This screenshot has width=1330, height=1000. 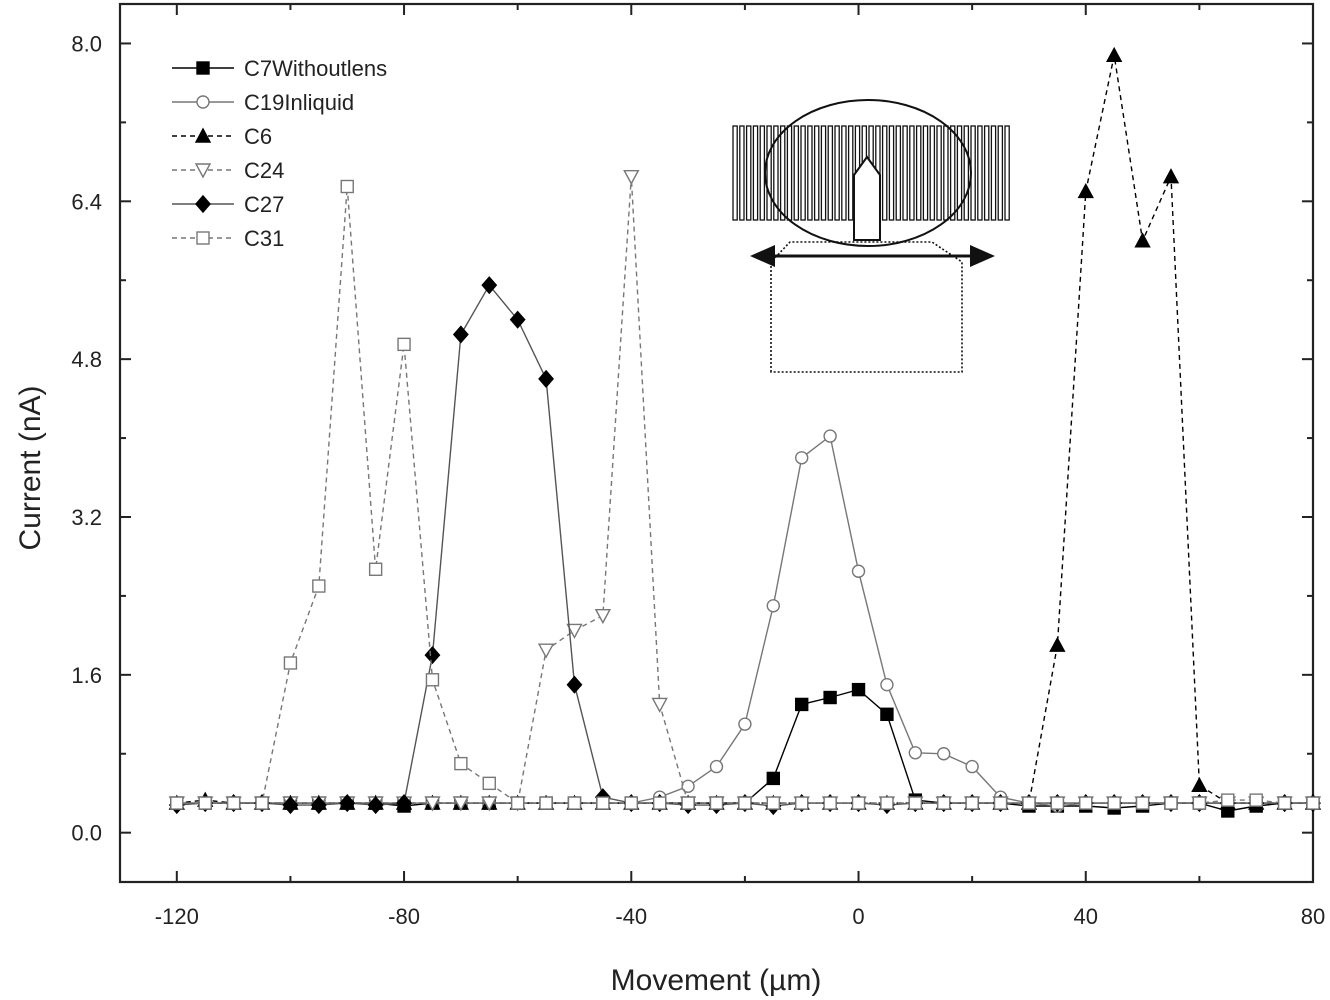 I want to click on y-tick-label: 4.8, so click(x=86, y=359).